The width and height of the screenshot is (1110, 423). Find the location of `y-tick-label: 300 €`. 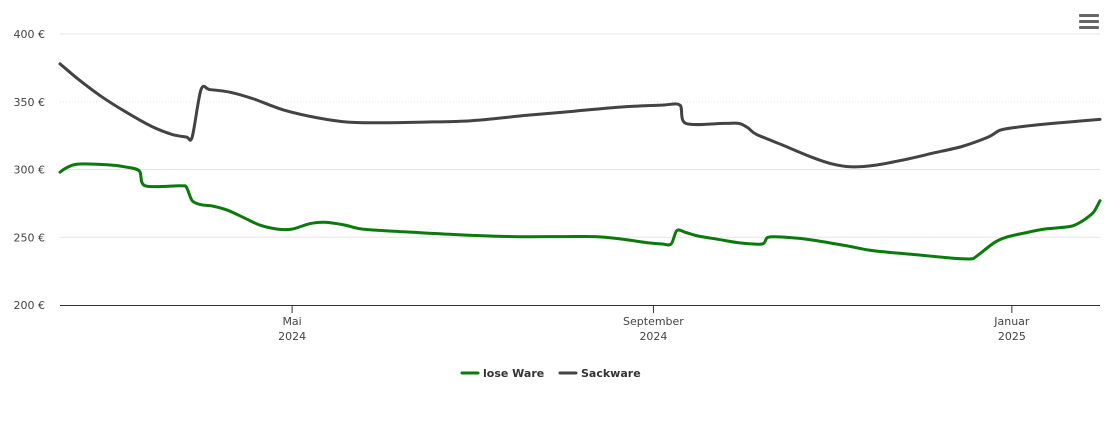

y-tick-label: 300 € is located at coordinates (30, 170).